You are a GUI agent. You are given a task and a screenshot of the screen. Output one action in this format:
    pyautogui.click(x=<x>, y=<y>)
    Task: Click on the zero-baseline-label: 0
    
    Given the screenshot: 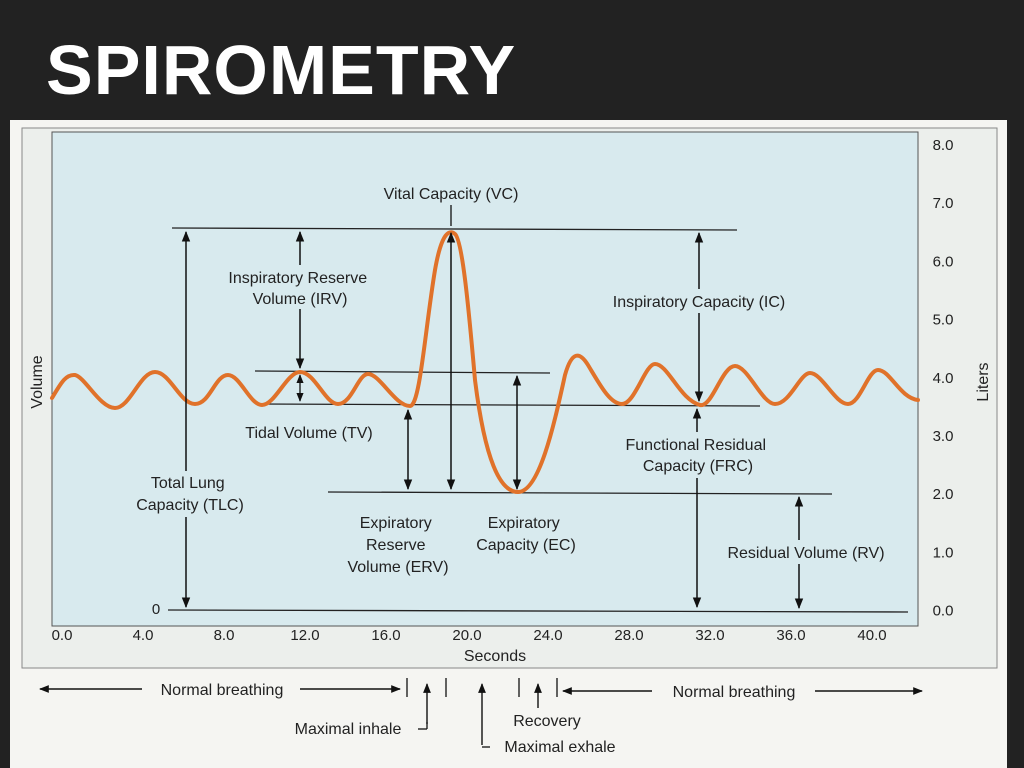 What is the action you would take?
    pyautogui.click(x=156, y=609)
    